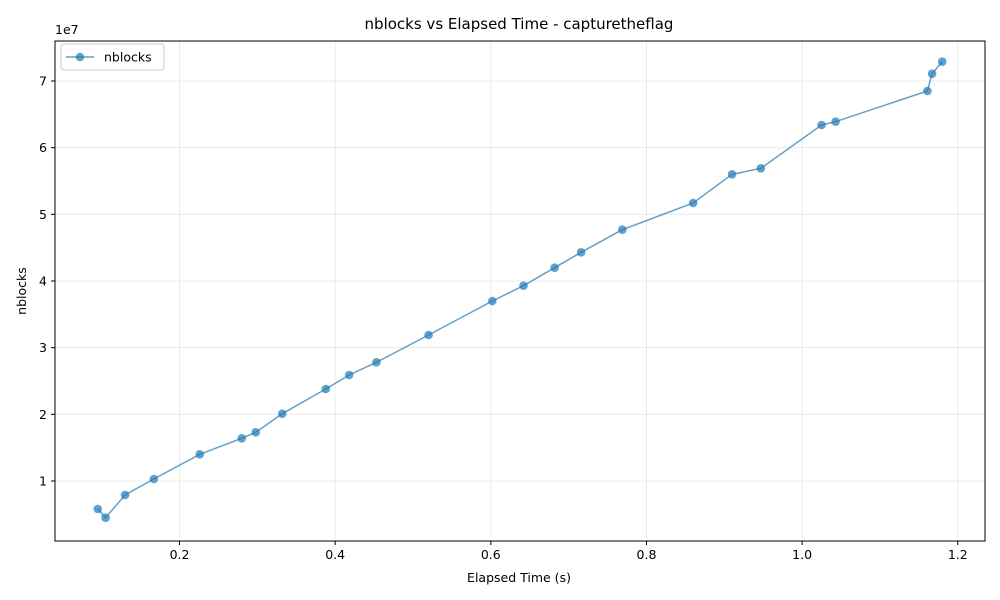 The height and width of the screenshot is (600, 1000). I want to click on x-tick-label: 1.2, so click(958, 554).